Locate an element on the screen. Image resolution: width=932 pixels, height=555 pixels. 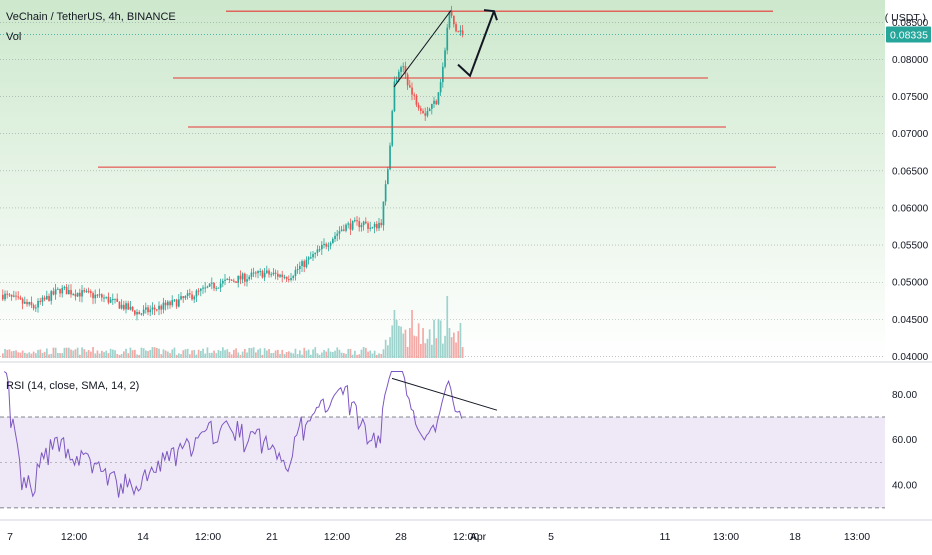
rsi-legend: RSI (14, close, SMA, 14, 2) is located at coordinates (73, 386).